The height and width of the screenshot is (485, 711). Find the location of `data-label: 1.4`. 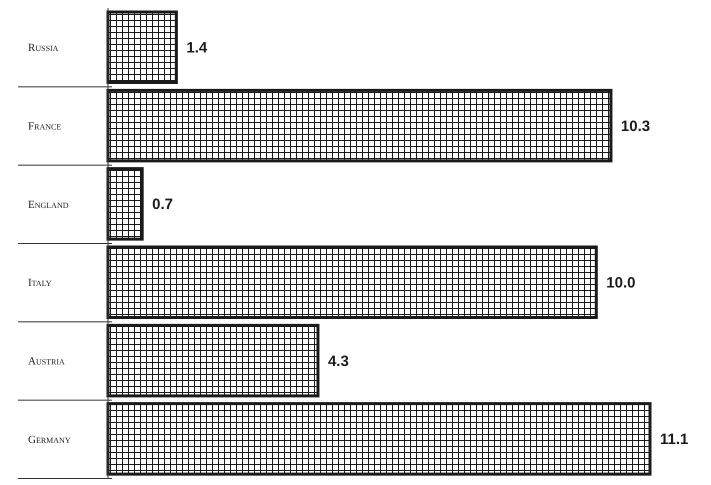

data-label: 1.4 is located at coordinates (197, 48).